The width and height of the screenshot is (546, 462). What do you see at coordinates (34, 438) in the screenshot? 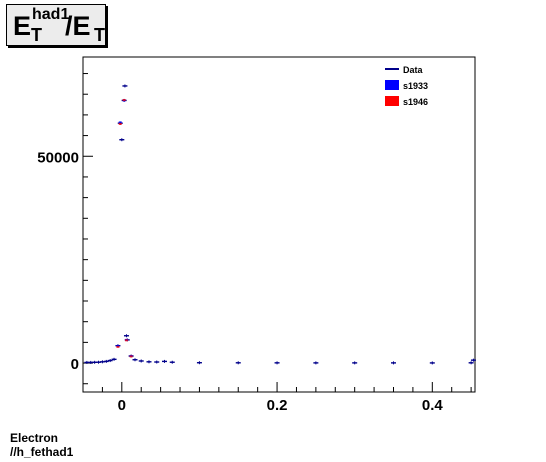
I see `footer-category: Electron` at bounding box center [34, 438].